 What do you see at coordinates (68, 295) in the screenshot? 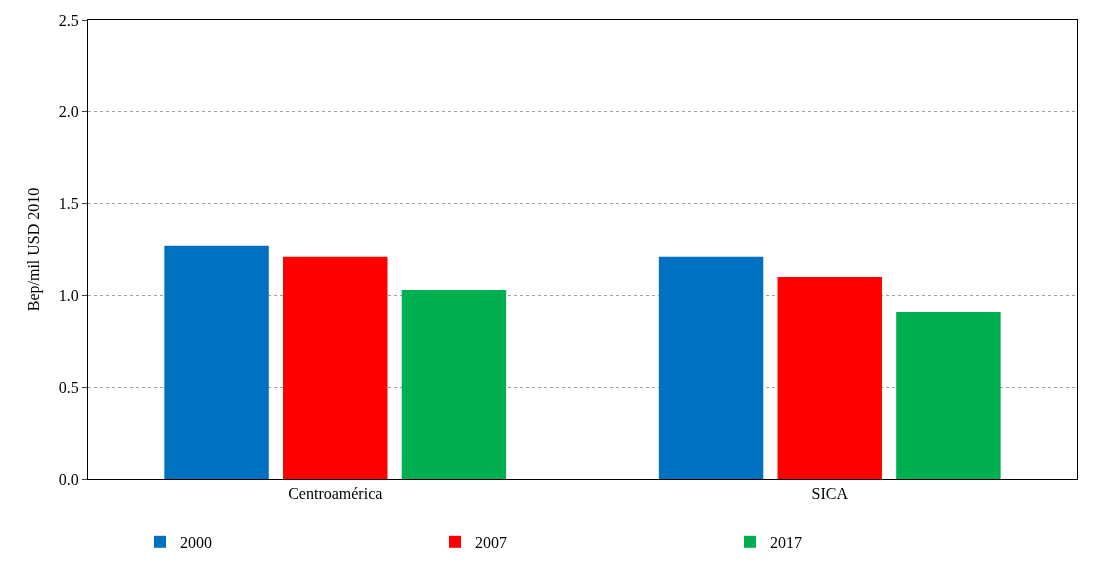
I see `y-tick-label: 1.0` at bounding box center [68, 295].